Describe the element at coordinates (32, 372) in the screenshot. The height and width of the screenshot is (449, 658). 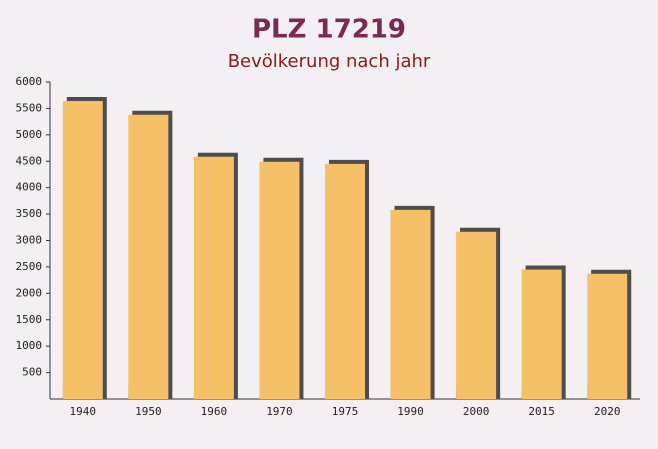
I see `y-tick-label: 500` at that location.